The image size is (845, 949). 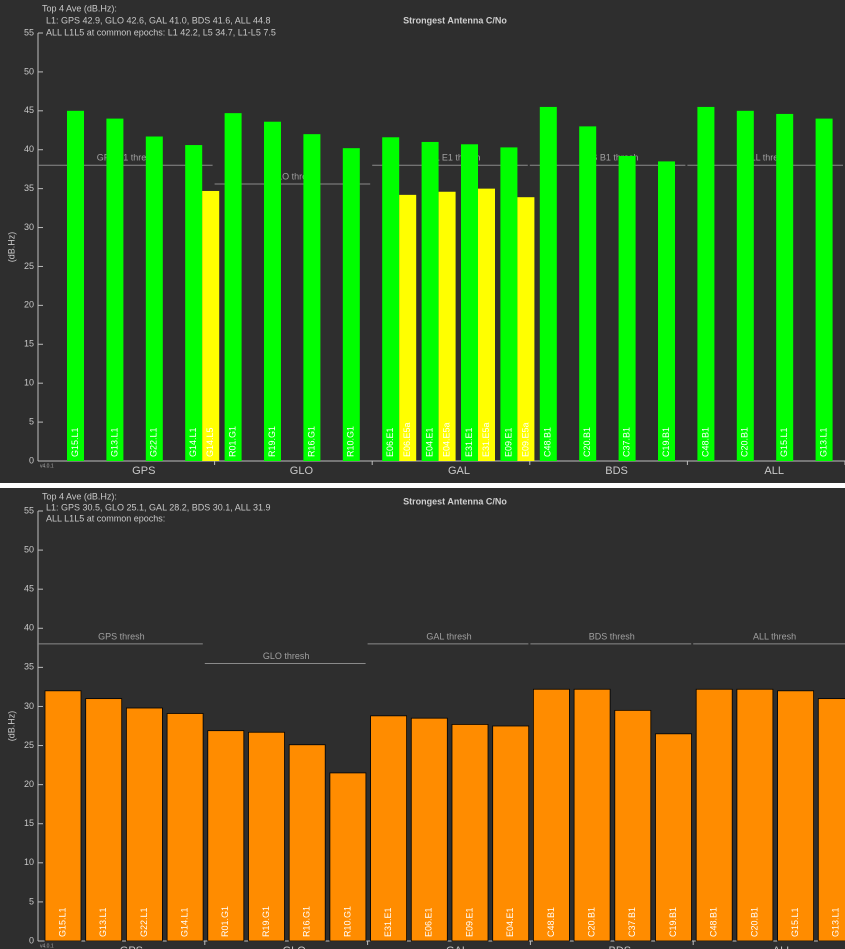 What do you see at coordinates (486, 439) in the screenshot?
I see `bar-label: E31.E5a` at bounding box center [486, 439].